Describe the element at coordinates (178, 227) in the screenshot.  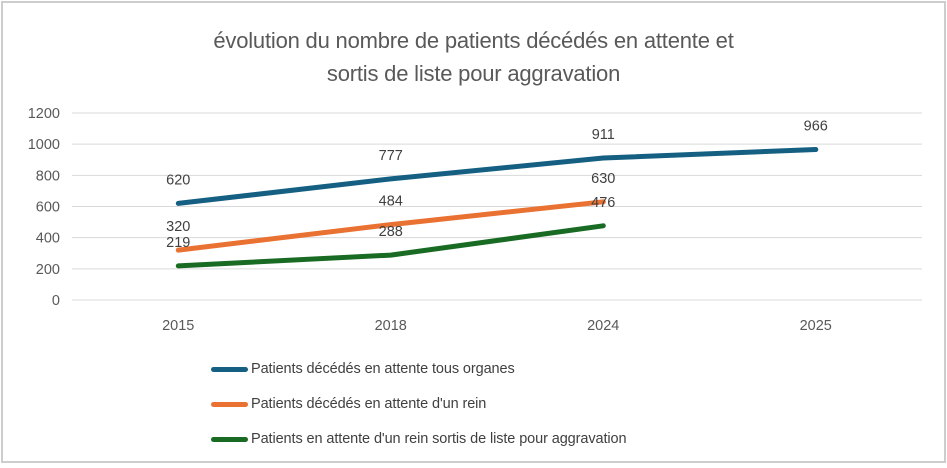
I see `data-label: 320` at that location.